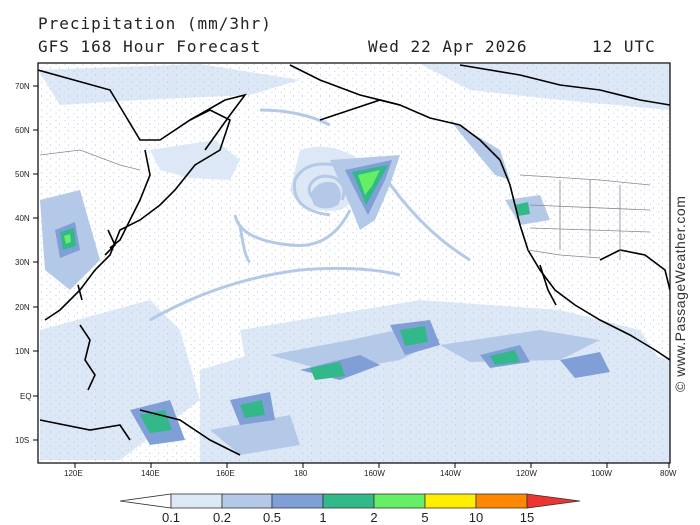 This screenshot has width=700, height=525. What do you see at coordinates (272, 517) in the screenshot?
I see `legend-label-0-5: 0.5` at bounding box center [272, 517].